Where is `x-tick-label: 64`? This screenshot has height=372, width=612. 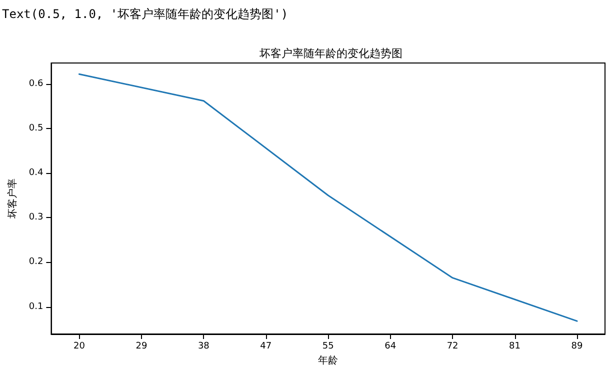 x-tick-label: 64 is located at coordinates (390, 347).